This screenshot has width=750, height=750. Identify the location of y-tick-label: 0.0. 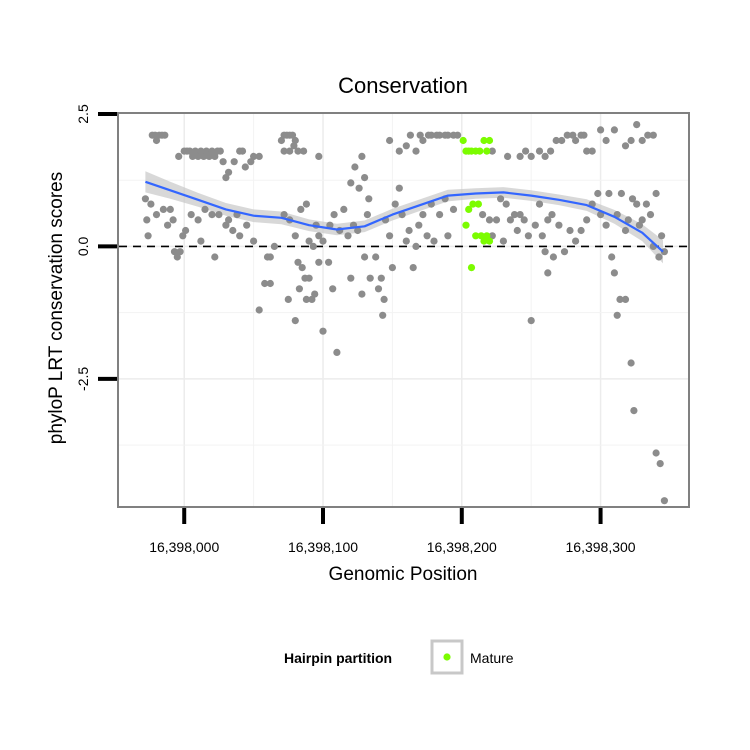
(83, 246).